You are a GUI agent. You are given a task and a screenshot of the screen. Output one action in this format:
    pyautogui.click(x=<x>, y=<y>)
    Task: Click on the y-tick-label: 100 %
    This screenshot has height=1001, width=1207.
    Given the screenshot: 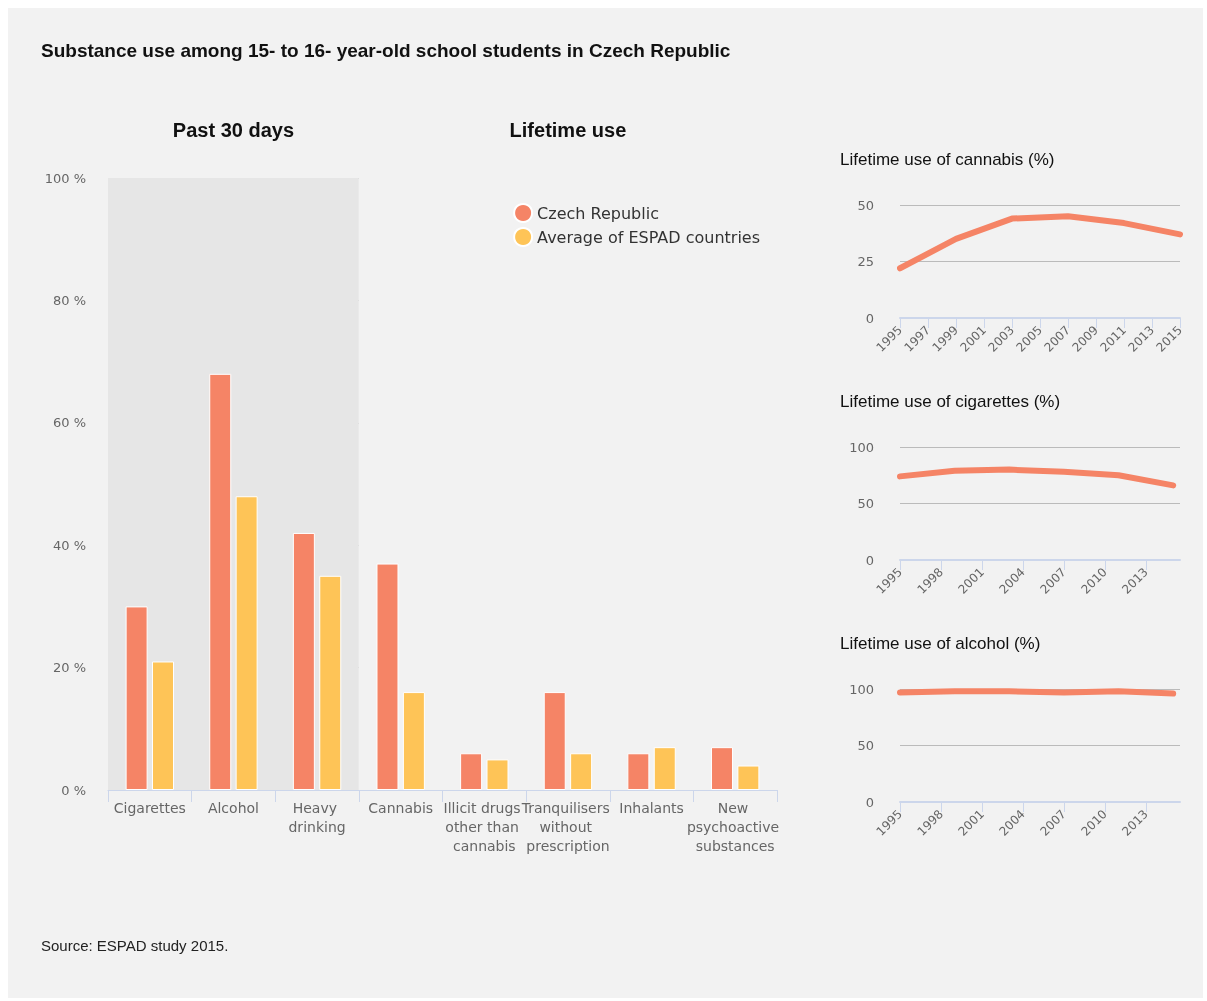 What is the action you would take?
    pyautogui.click(x=65, y=178)
    